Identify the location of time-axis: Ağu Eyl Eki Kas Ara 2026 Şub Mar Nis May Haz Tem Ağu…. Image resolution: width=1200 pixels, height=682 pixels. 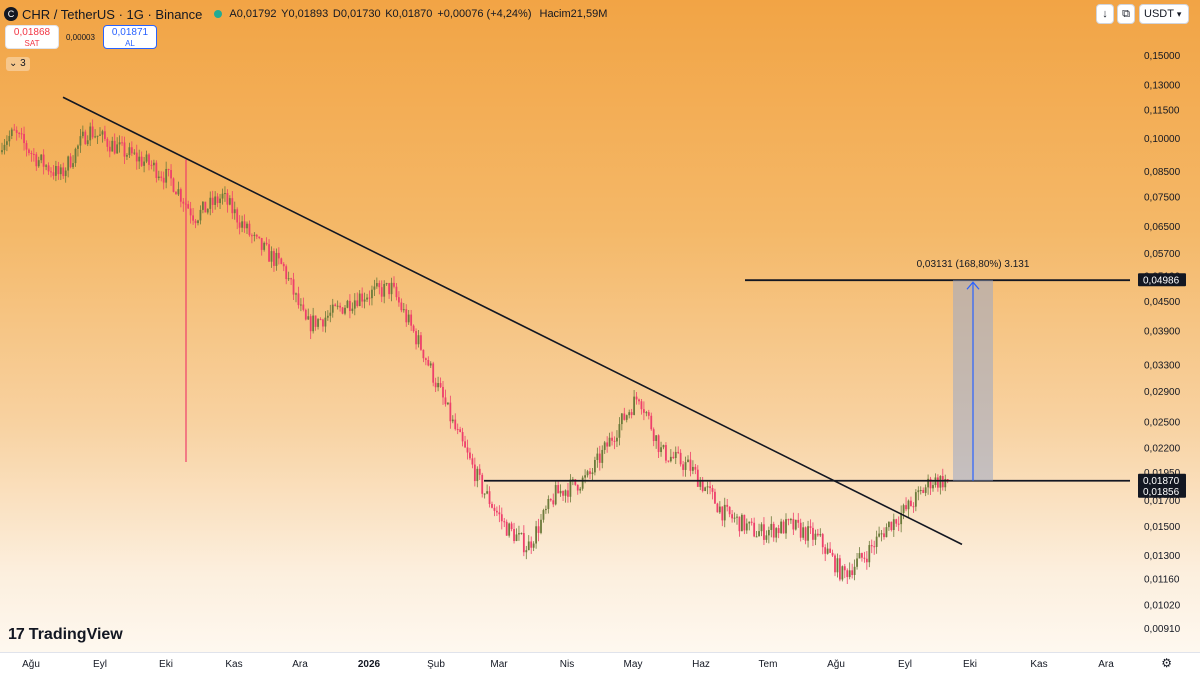
(600, 664).